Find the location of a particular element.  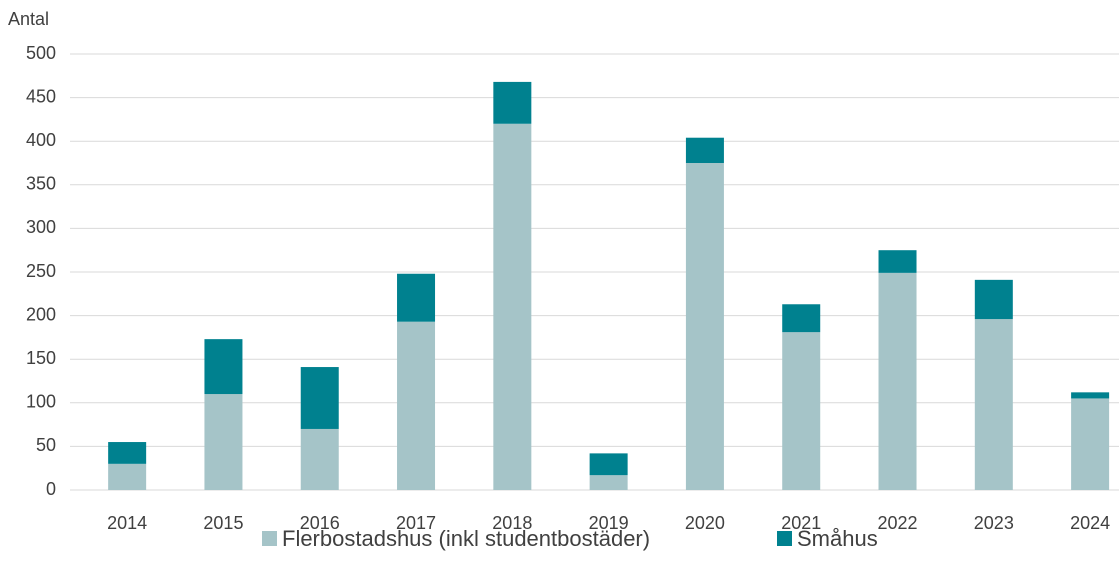

y-tick-label: 200 is located at coordinates (41, 314).